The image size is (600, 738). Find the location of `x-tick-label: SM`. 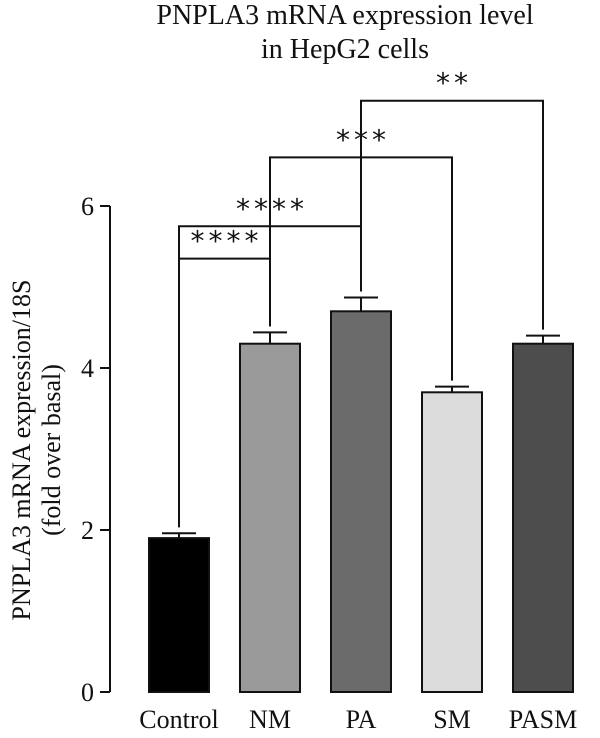

x-tick-label: SM is located at coordinates (452, 719).